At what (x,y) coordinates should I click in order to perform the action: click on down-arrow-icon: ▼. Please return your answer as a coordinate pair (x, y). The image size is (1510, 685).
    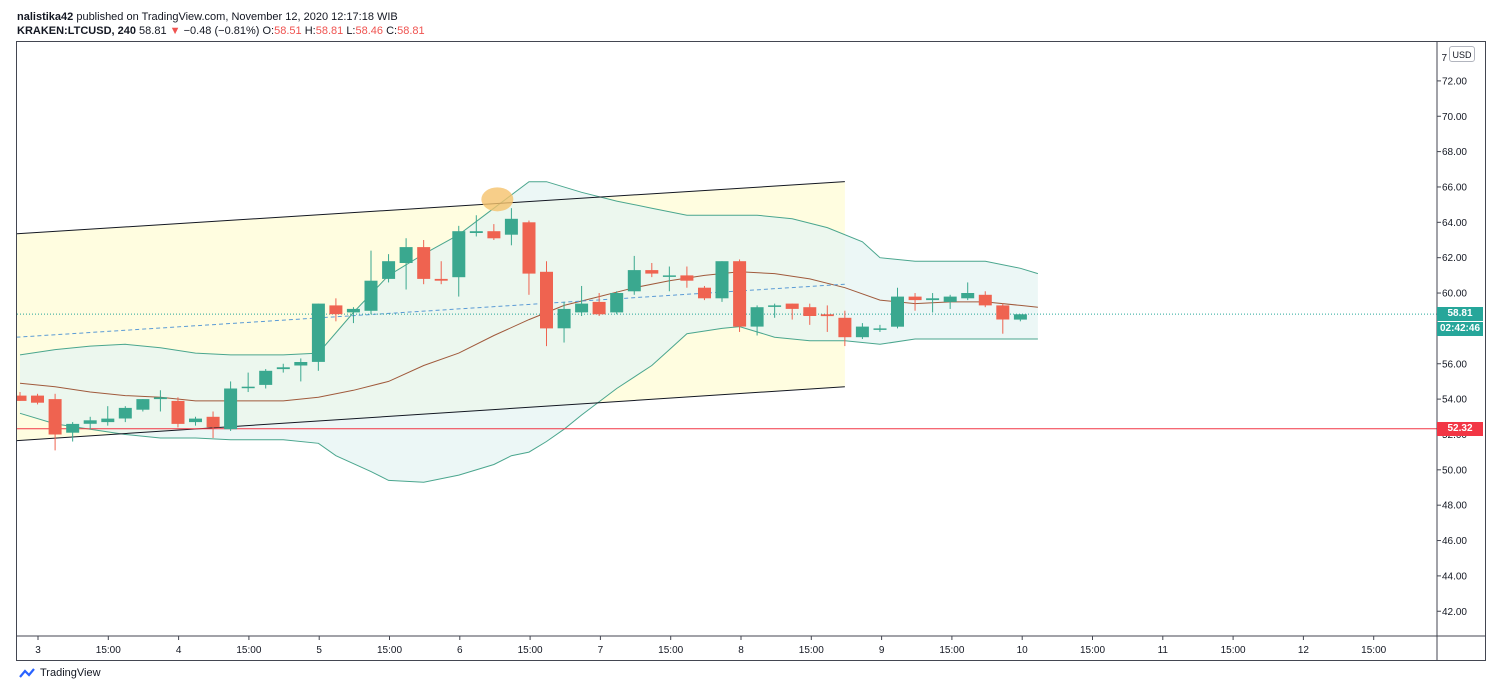
    Looking at the image, I should click on (175, 31).